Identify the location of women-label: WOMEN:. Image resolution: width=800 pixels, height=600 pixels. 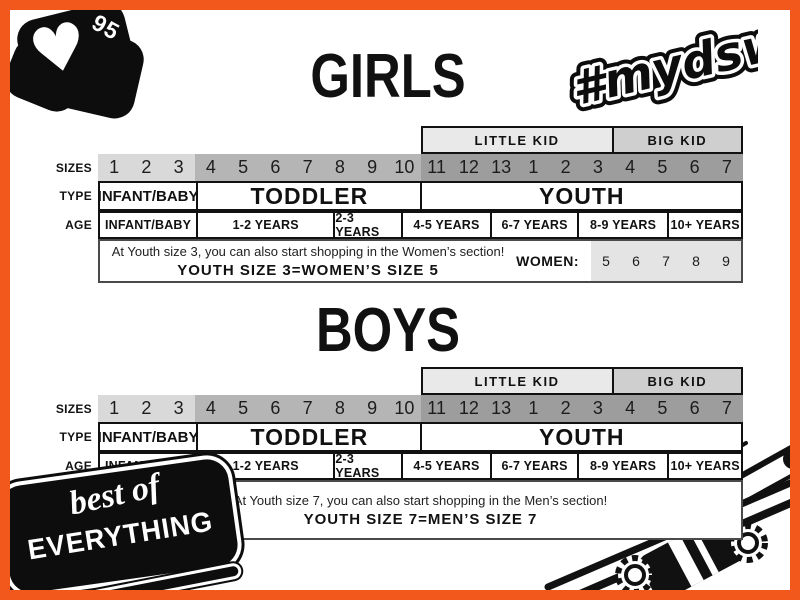
(547, 261).